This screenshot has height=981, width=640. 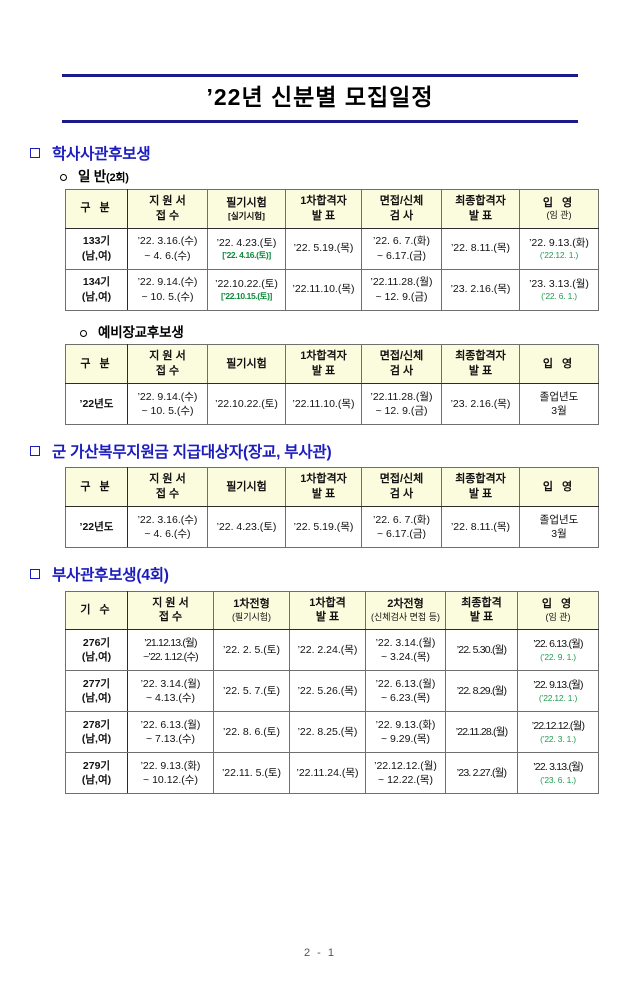 I want to click on page-footer: 2 - 1, so click(x=319, y=953).